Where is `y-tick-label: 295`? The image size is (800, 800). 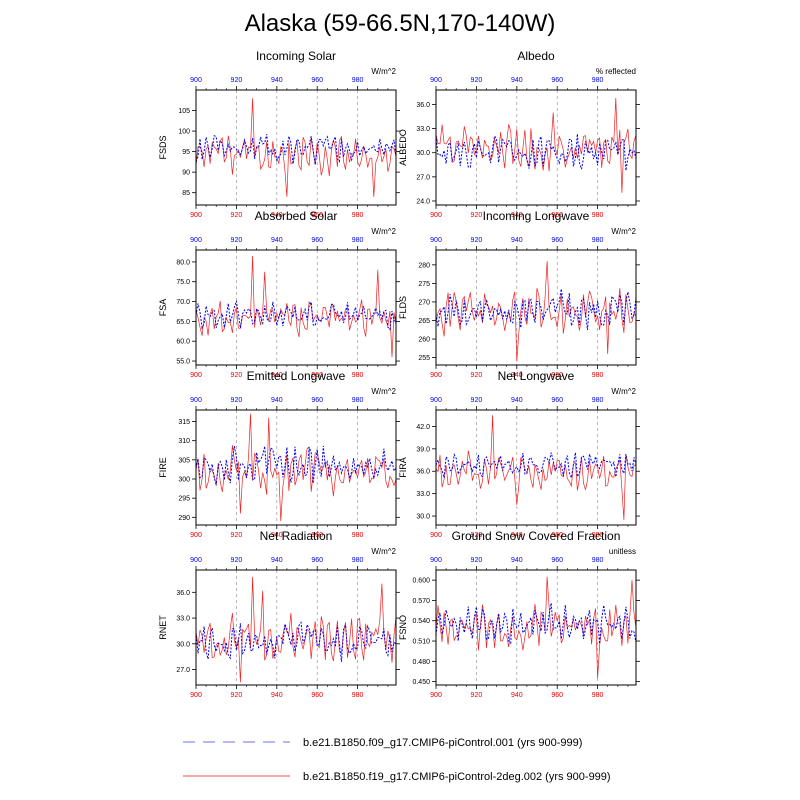 y-tick-label: 295 is located at coordinates (184, 499).